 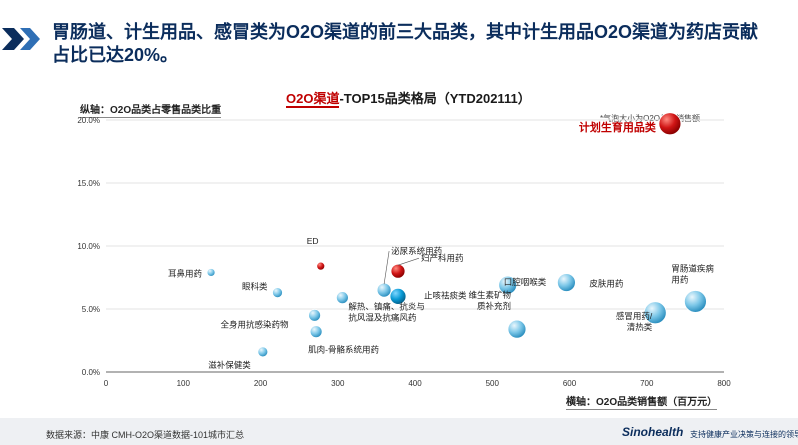 I want to click on footer-bar, so click(x=399, y=431).